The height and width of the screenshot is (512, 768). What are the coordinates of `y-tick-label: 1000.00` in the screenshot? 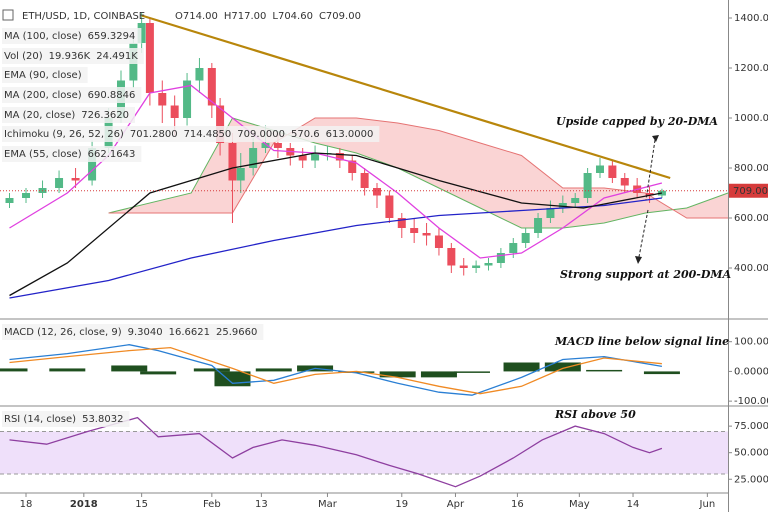 It's located at (751, 118).